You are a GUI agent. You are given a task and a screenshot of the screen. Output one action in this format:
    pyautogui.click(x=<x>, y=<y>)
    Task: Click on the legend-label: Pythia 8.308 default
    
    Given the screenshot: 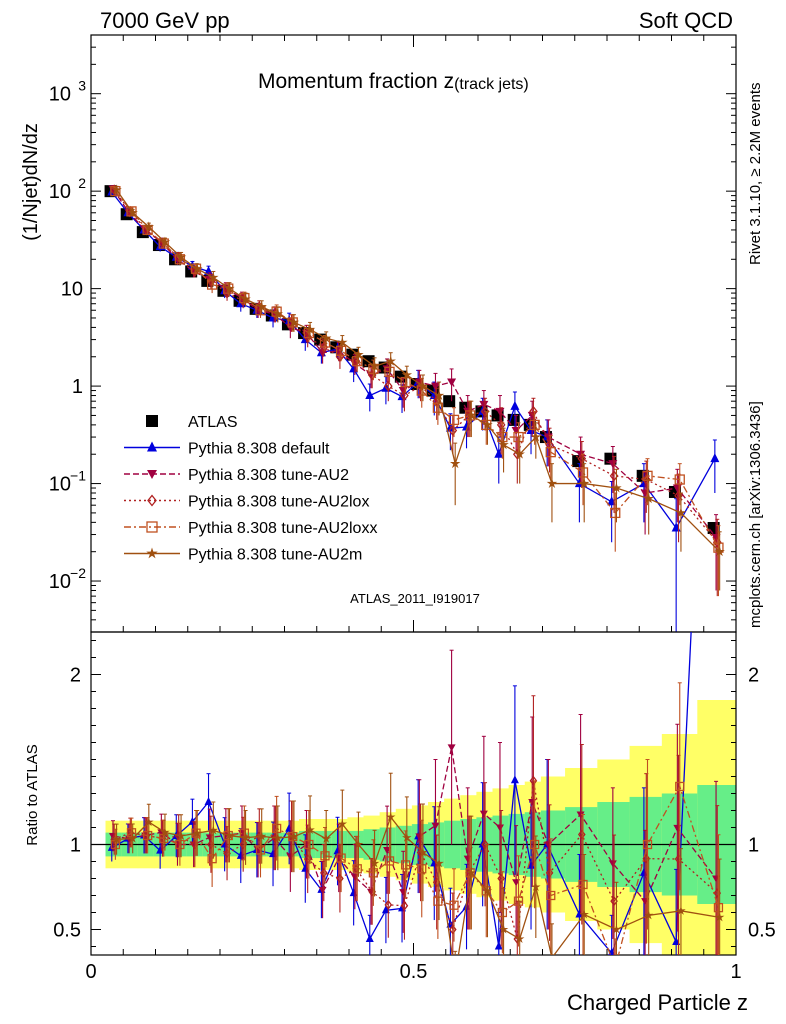 What is the action you would take?
    pyautogui.click(x=259, y=449)
    